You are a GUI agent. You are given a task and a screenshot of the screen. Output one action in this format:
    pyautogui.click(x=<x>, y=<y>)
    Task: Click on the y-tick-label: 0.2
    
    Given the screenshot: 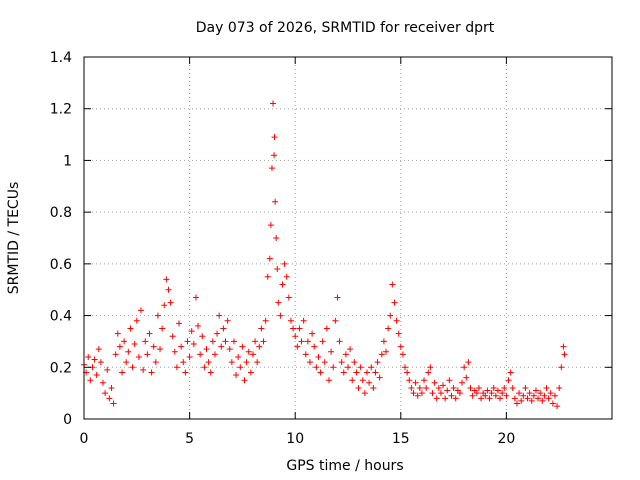 What is the action you would take?
    pyautogui.click(x=61, y=368)
    